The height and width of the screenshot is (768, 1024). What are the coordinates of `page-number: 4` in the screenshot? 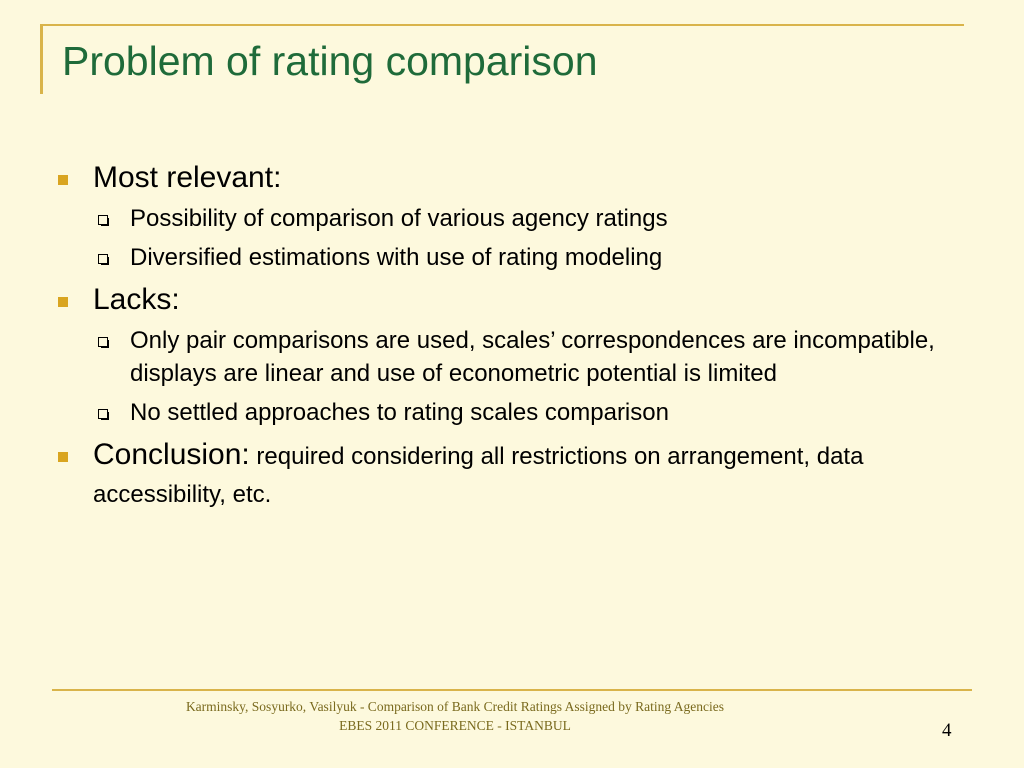 It's located at (947, 730).